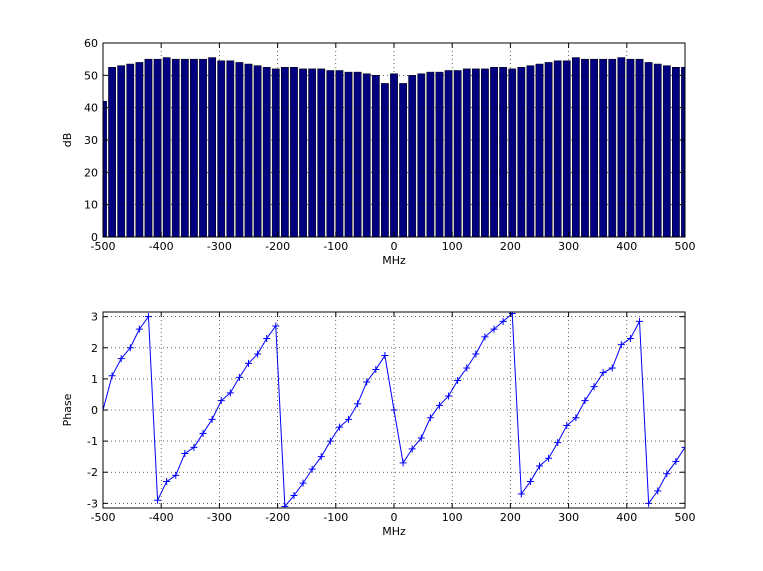 Image resolution: width=763 pixels, height=571 pixels. What do you see at coordinates (67, 409) in the screenshot?
I see `y-axis-label: Phase` at bounding box center [67, 409].